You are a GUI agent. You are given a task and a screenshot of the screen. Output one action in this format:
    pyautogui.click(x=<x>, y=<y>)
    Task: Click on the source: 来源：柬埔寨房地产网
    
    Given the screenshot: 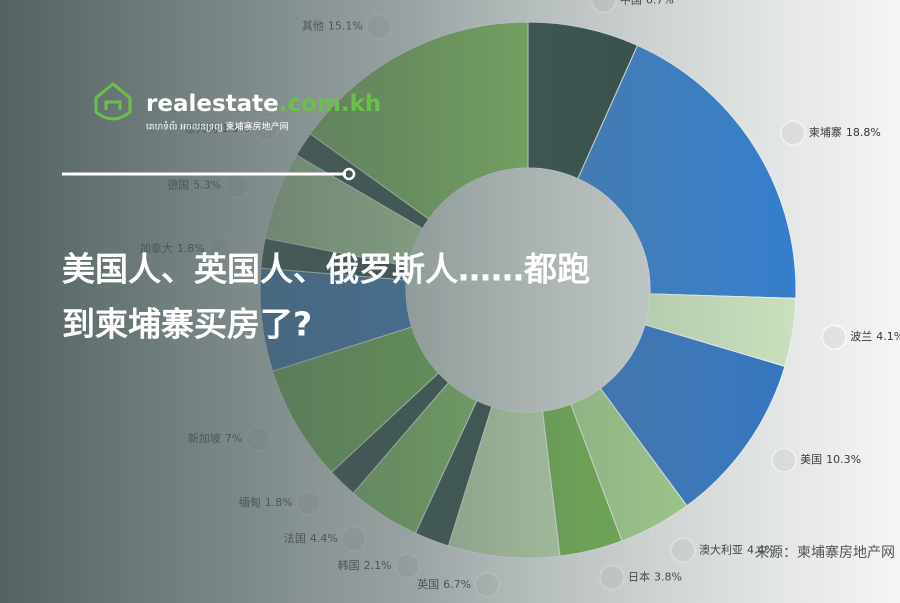 What is the action you would take?
    pyautogui.click(x=825, y=552)
    